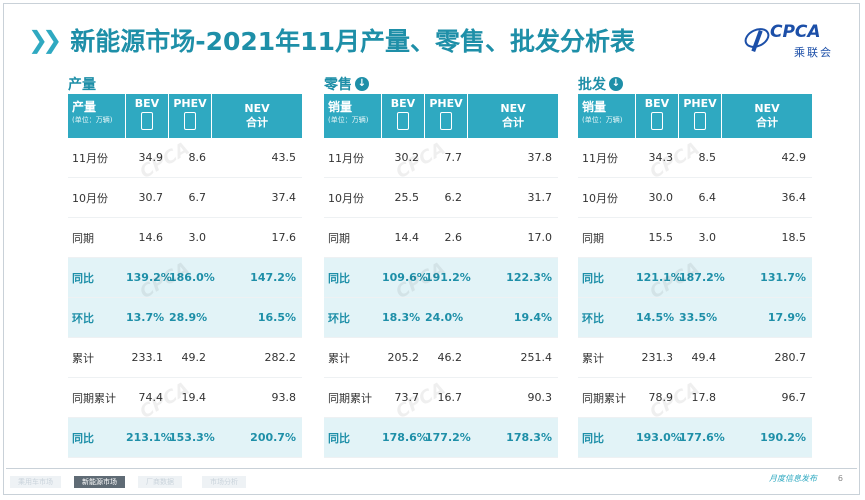 The image size is (865, 500). I want to click on row-value-nev: 90.3, so click(540, 397).